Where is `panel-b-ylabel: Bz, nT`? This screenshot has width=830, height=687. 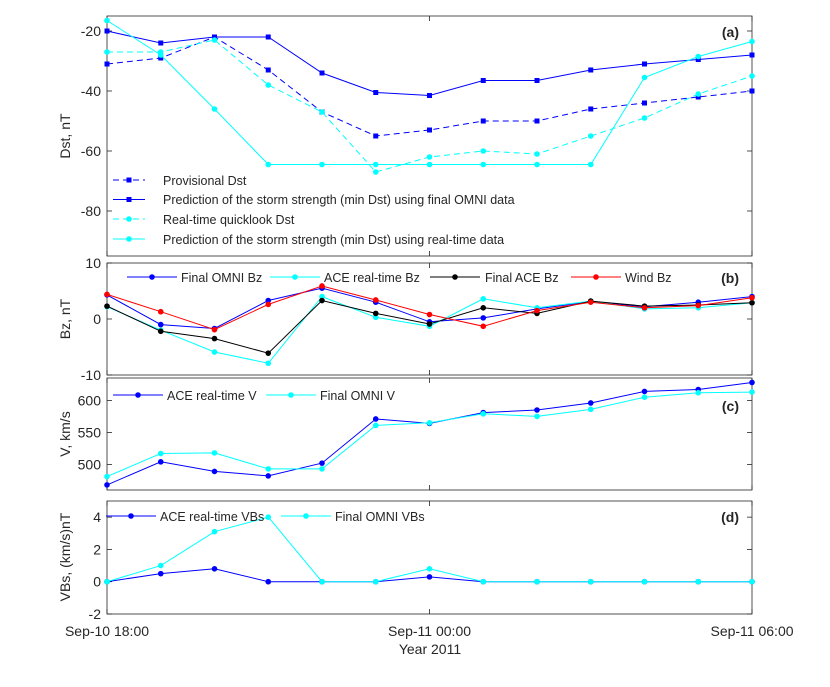 panel-b-ylabel: Bz, nT is located at coordinates (65, 318).